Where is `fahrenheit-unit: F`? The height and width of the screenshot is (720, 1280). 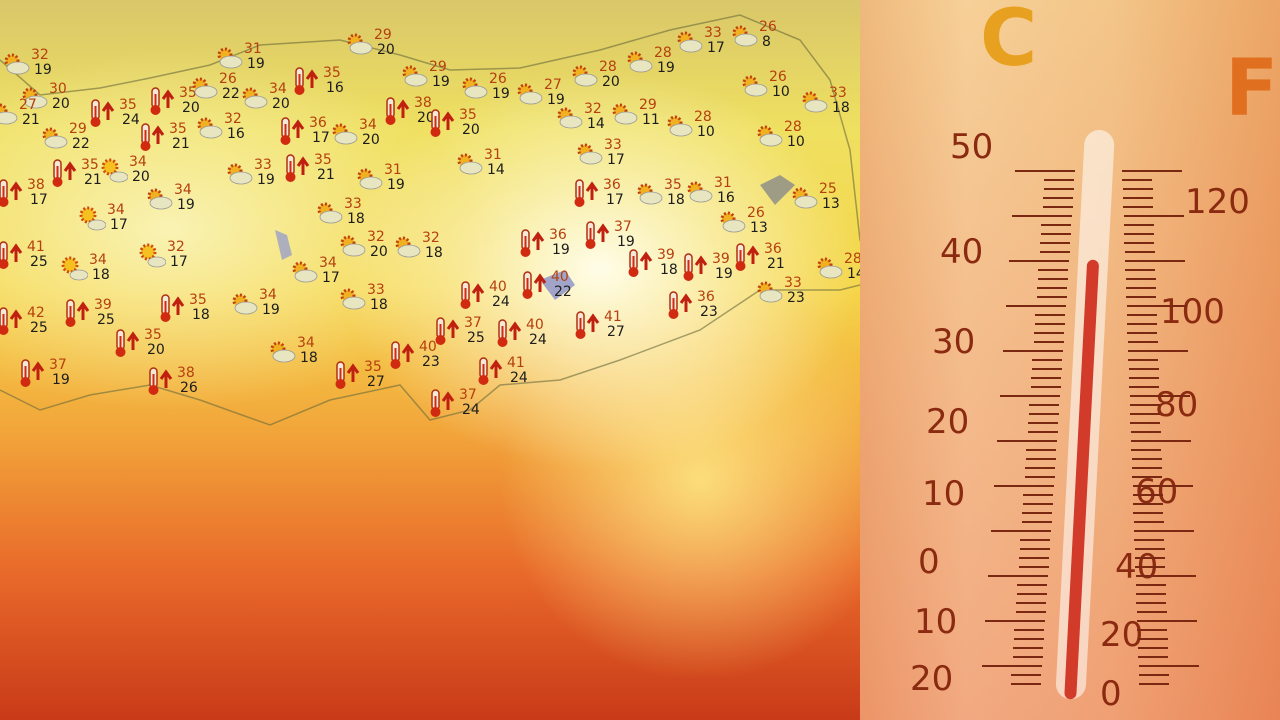
fahrenheit-unit: F is located at coordinates (1252, 89).